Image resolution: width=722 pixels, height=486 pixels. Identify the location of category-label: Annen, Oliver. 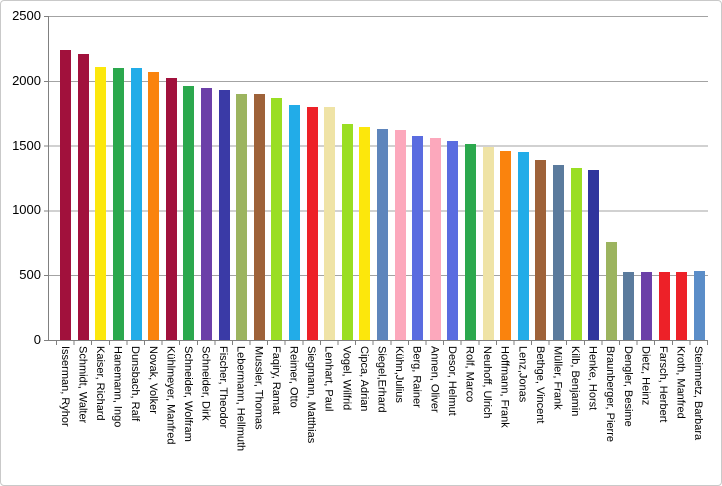
(434, 379).